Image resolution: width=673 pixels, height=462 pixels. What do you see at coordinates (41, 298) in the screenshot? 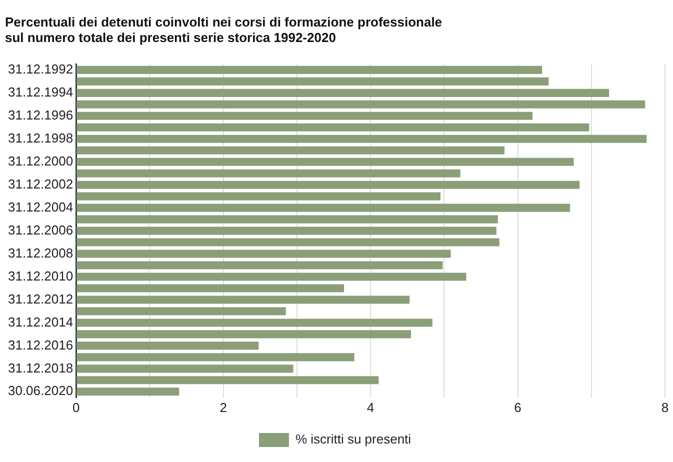
I see `y-tick-label: 31.12.2012` at bounding box center [41, 298].